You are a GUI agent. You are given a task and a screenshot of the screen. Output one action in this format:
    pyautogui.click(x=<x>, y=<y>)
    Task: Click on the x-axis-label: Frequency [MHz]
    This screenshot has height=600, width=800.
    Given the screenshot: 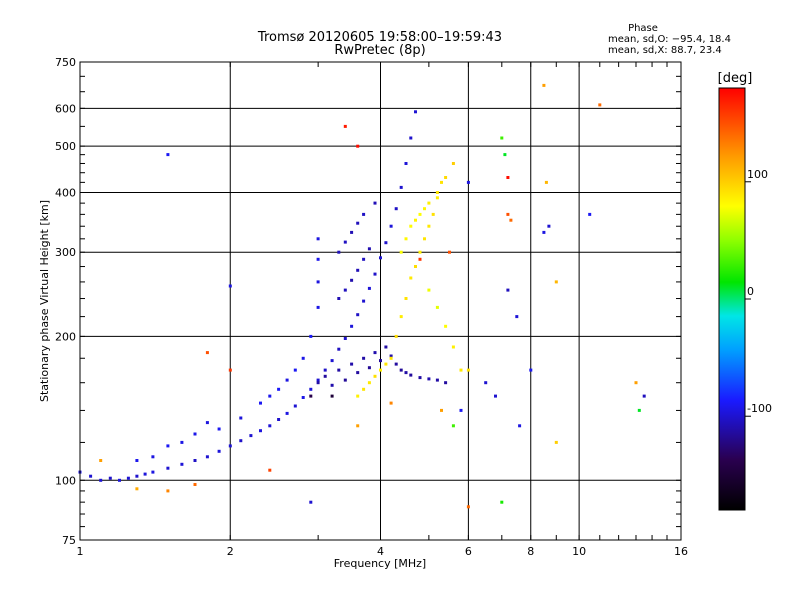 What is the action you would take?
    pyautogui.click(x=380, y=563)
    